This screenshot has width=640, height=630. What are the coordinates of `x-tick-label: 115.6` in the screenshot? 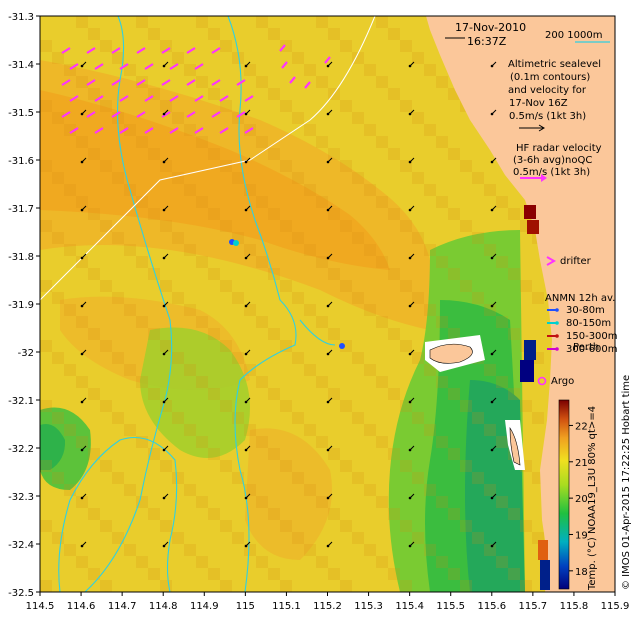 It's located at (491, 606).